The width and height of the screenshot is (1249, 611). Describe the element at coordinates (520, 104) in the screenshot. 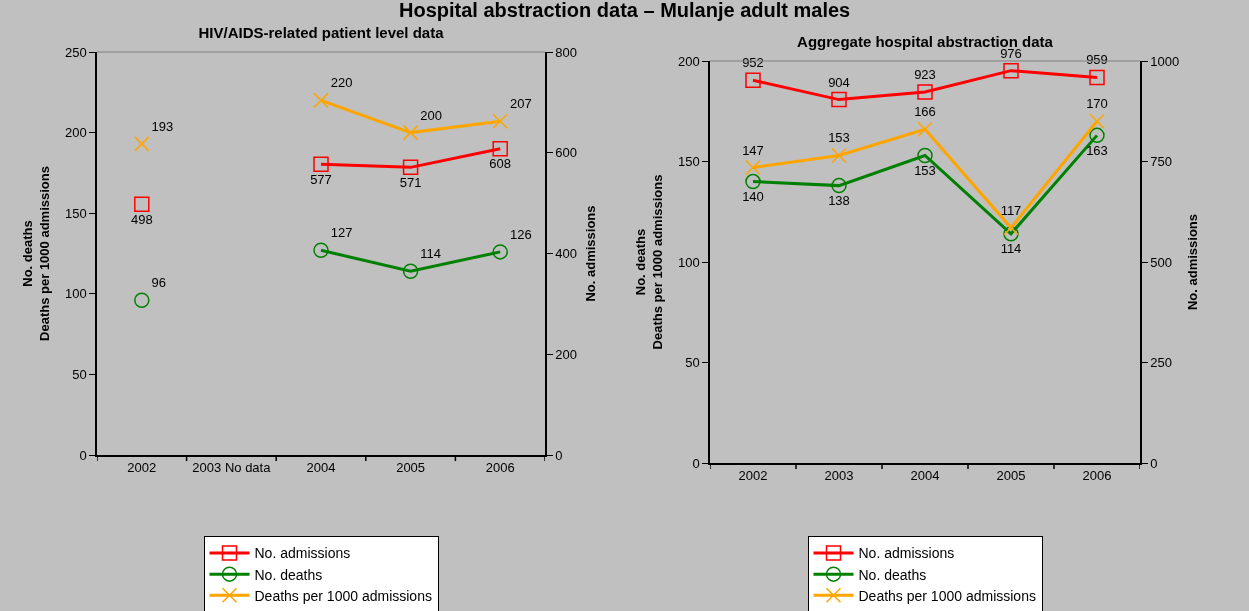

I see `data-label: 207` at that location.